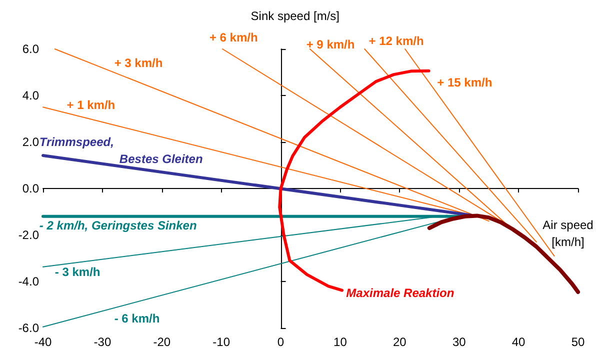 Image resolution: width=604 pixels, height=348 pixels. I want to click on x-tick-label: -10, so click(221, 341).